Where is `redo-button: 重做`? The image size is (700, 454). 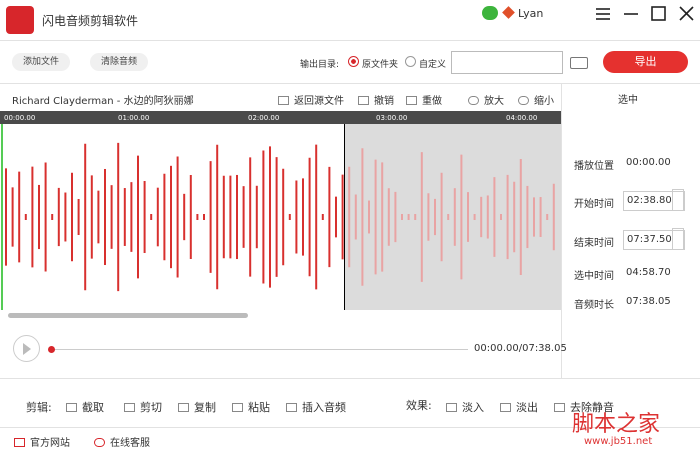
redo-button: 重做 is located at coordinates (424, 99).